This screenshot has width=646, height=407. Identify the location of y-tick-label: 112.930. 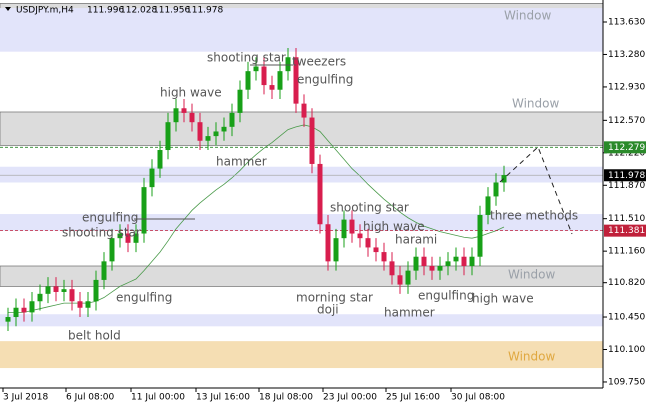
(626, 87).